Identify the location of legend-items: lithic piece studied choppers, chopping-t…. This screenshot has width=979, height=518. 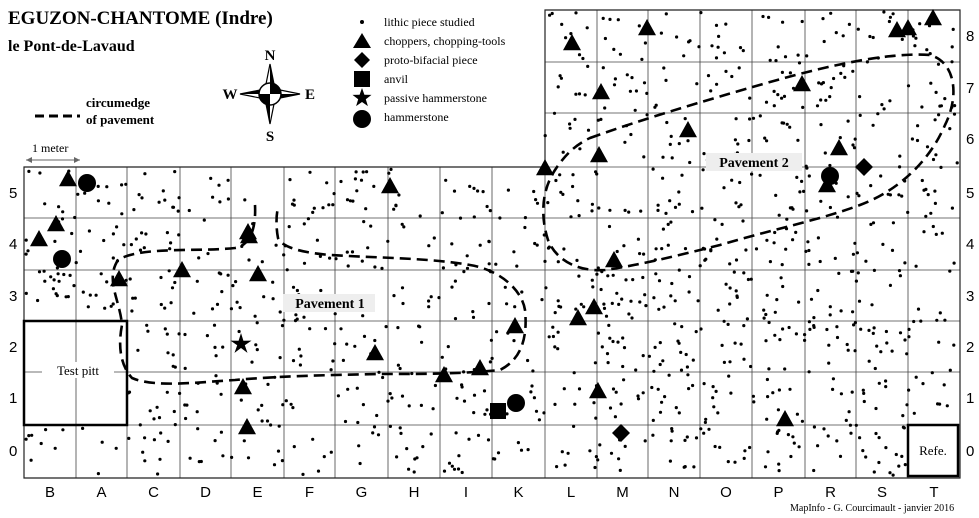
(429, 71).